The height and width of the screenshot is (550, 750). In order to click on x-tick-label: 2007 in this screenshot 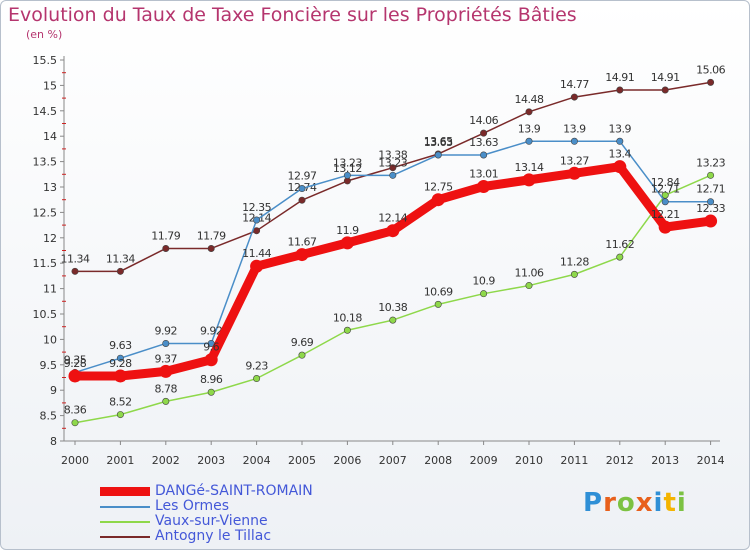, I will do `click(393, 460)`.